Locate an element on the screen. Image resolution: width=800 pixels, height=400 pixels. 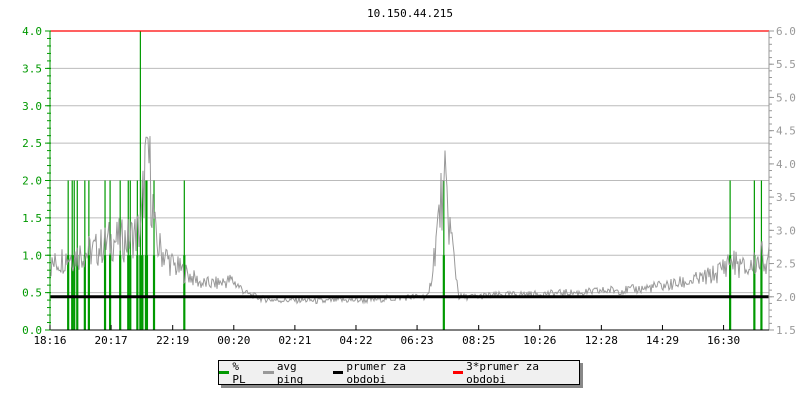
right-tick-label: 4.5 is located at coordinates (786, 131).